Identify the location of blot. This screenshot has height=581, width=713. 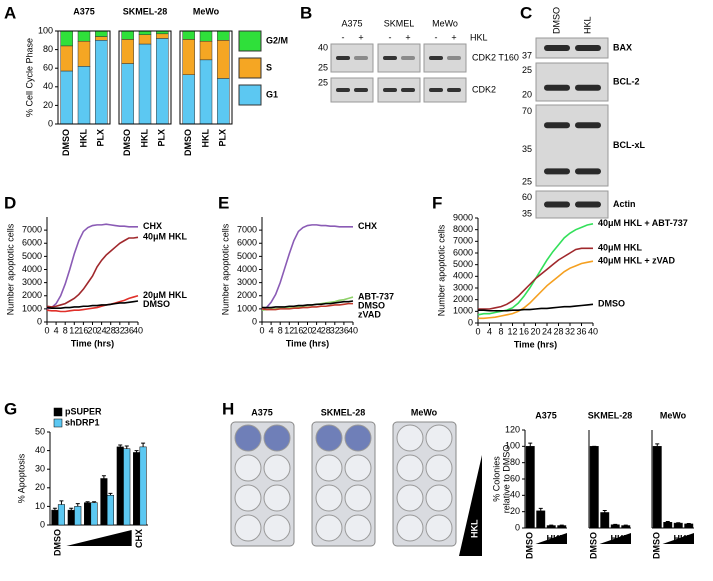
(572, 48).